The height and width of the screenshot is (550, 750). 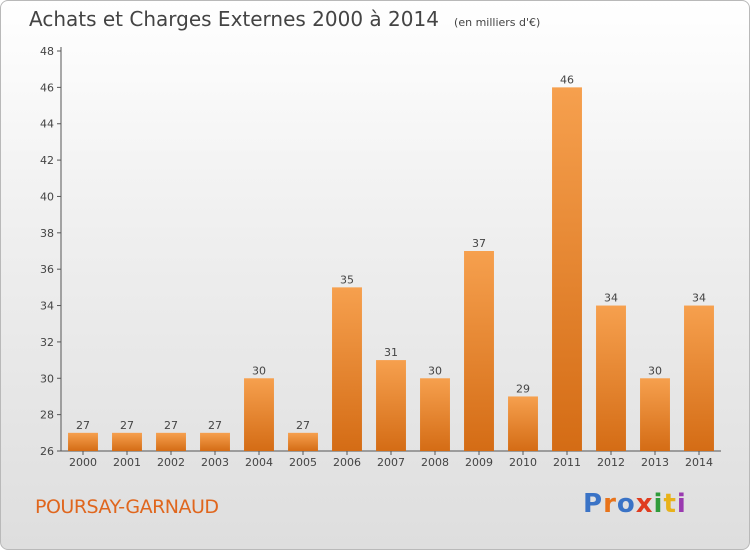 I want to click on x-tick-label: 2009, so click(x=479, y=462).